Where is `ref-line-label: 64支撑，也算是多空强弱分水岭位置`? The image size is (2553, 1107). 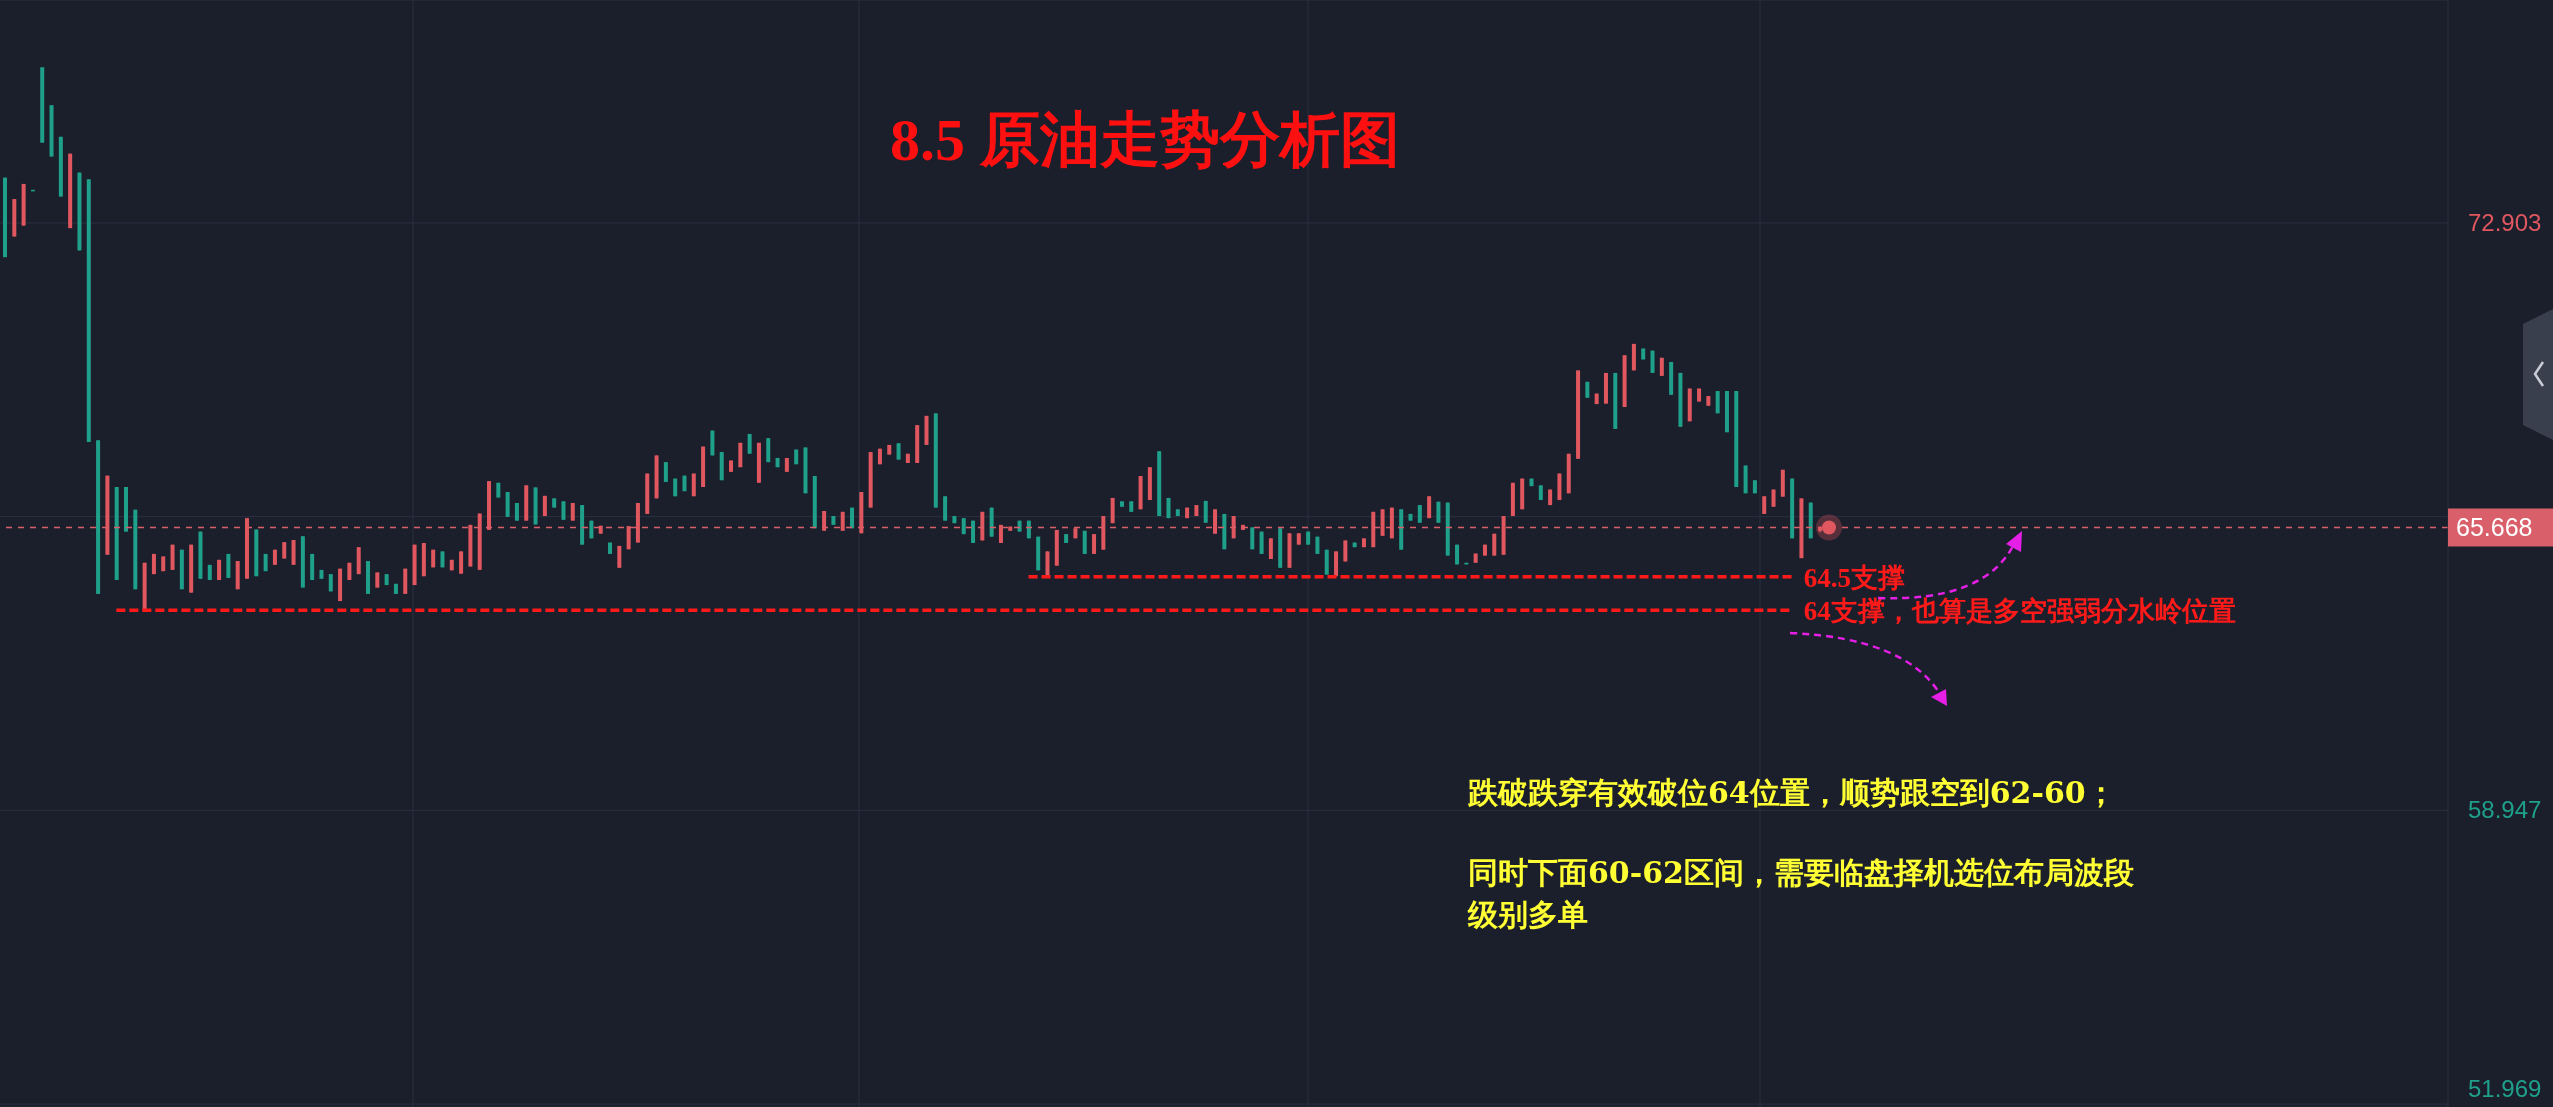 ref-line-label: 64支撑，也算是多空强弱分水岭位置 is located at coordinates (2019, 611).